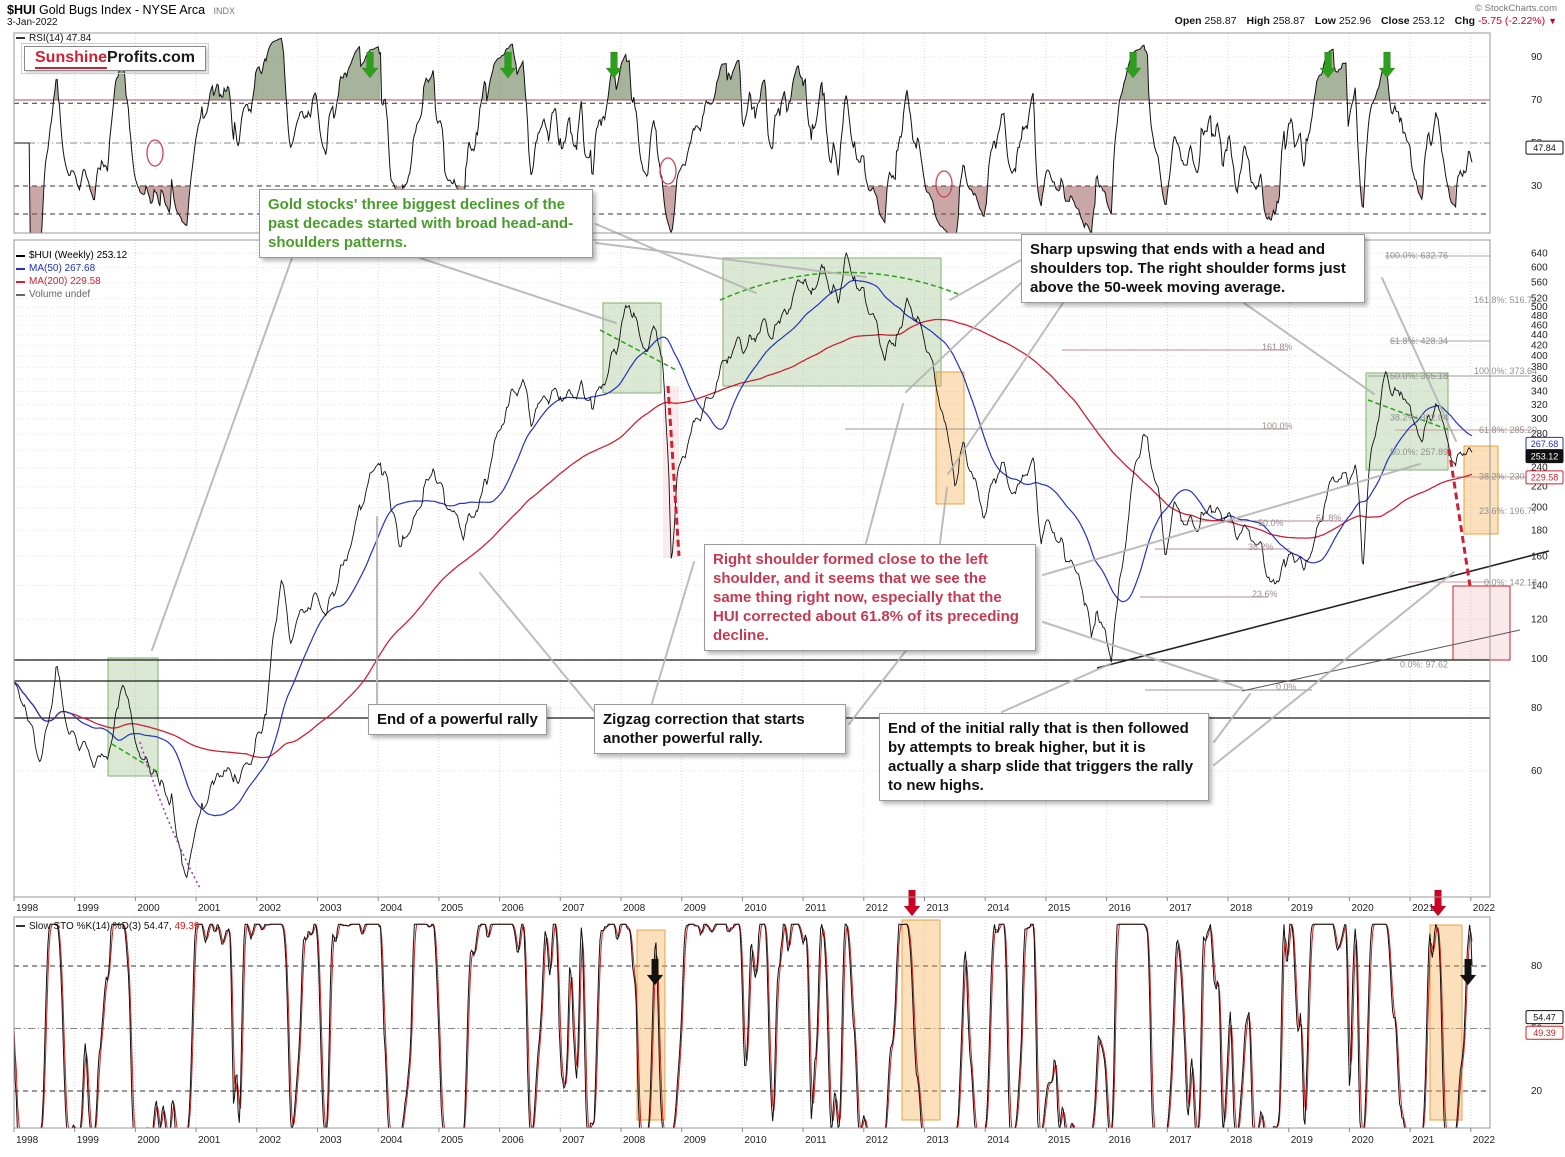  I want to click on price-axis-label: 300, so click(1539, 419).